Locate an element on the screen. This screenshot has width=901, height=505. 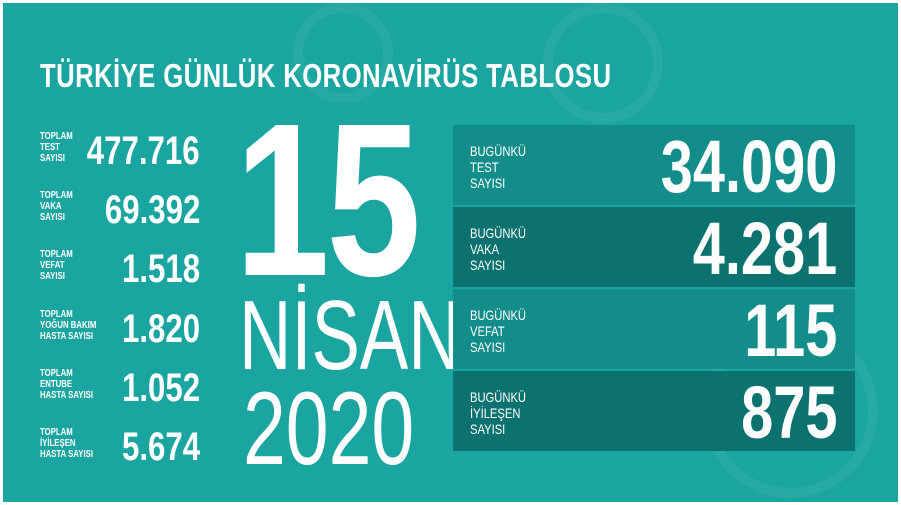
stat-value: 115 is located at coordinates (790, 330).